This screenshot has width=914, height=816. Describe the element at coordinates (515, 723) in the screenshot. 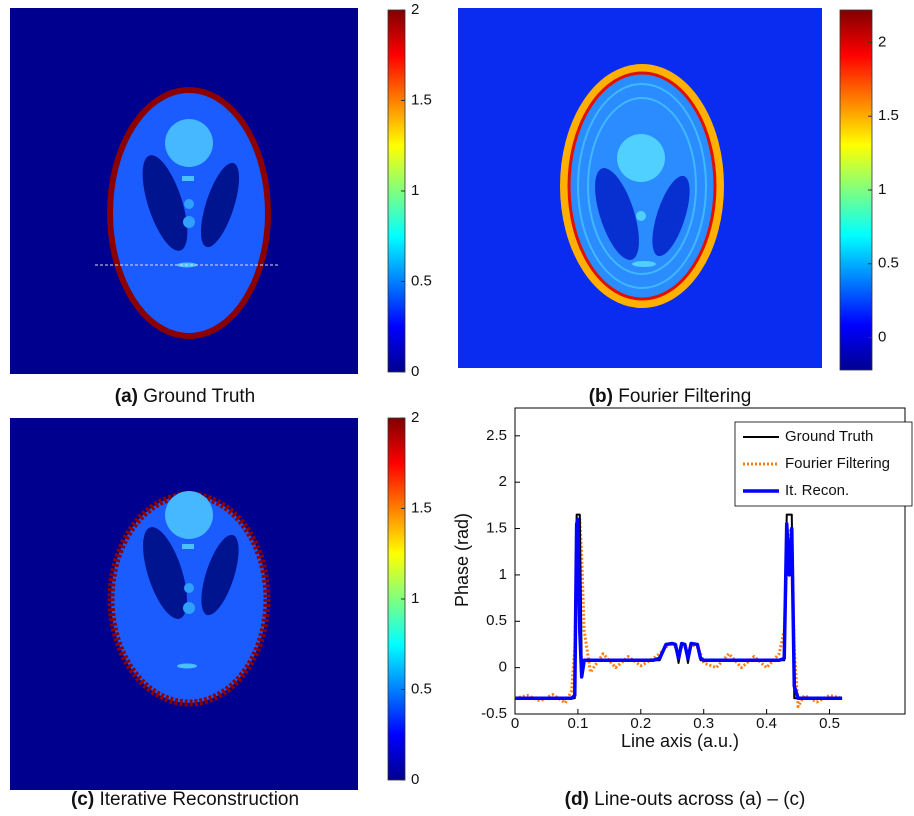

I see `x-tick-label: 0` at that location.